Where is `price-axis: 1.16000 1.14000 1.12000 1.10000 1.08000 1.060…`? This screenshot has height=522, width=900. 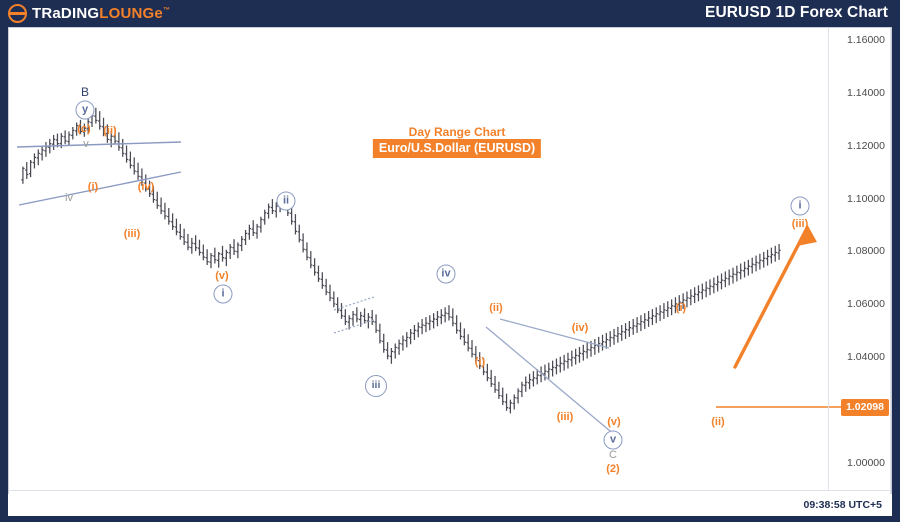
price-axis: 1.16000 1.14000 1.12000 1.10000 1.08000 1.060… is located at coordinates (859, 259).